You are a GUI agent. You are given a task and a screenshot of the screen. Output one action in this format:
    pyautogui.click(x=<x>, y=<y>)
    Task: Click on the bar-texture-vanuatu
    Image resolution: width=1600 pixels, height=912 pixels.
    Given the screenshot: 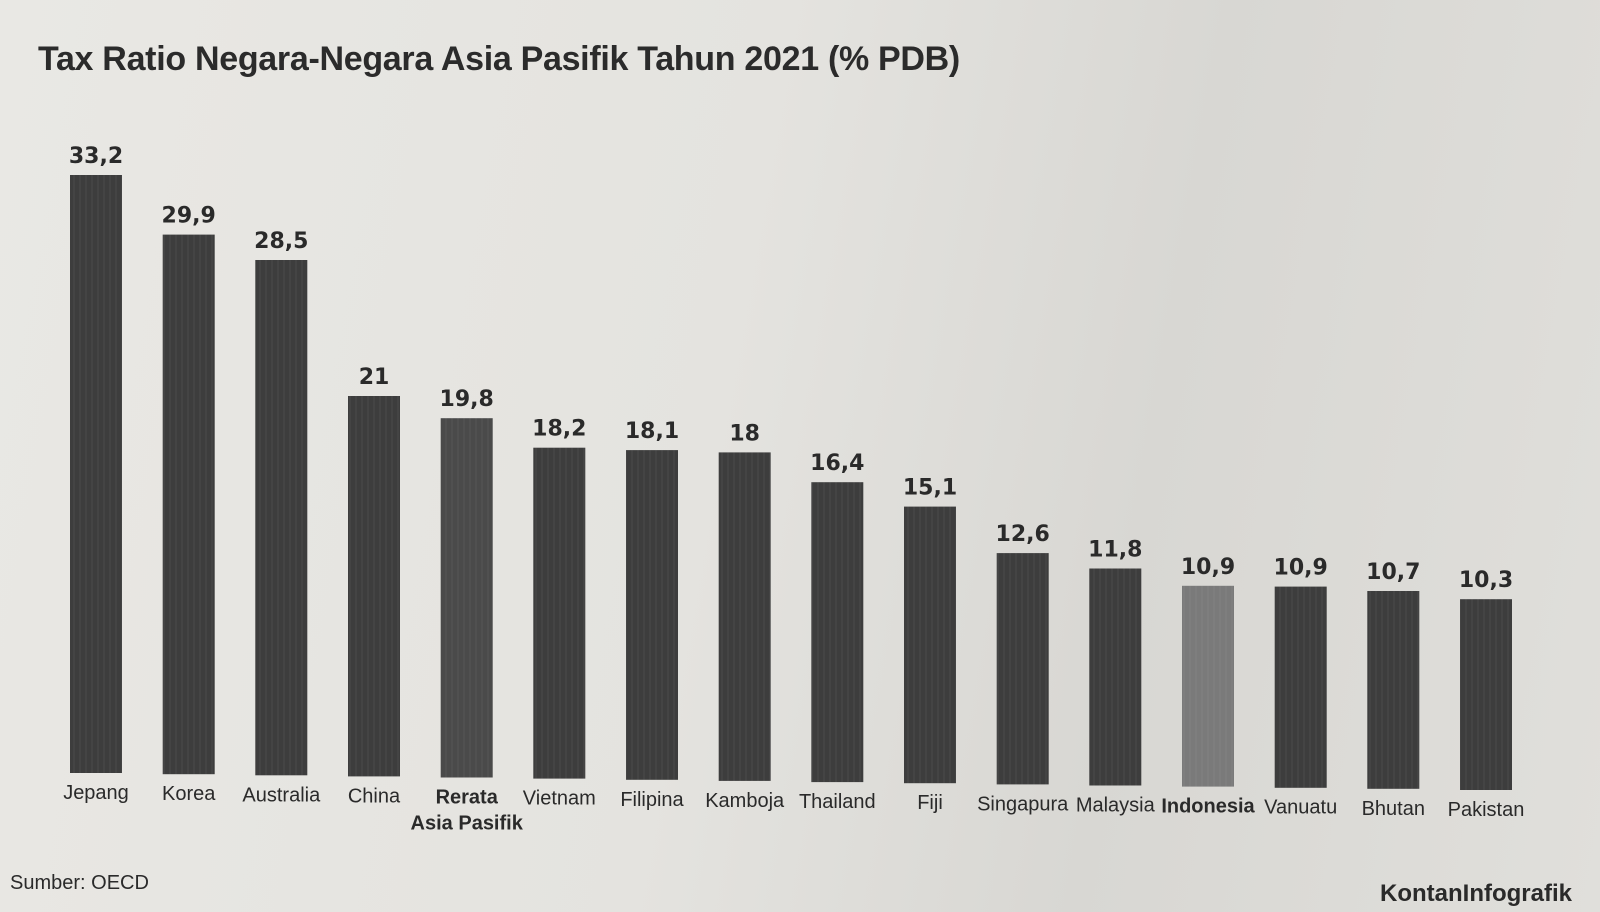 What is the action you would take?
    pyautogui.click(x=1300, y=687)
    